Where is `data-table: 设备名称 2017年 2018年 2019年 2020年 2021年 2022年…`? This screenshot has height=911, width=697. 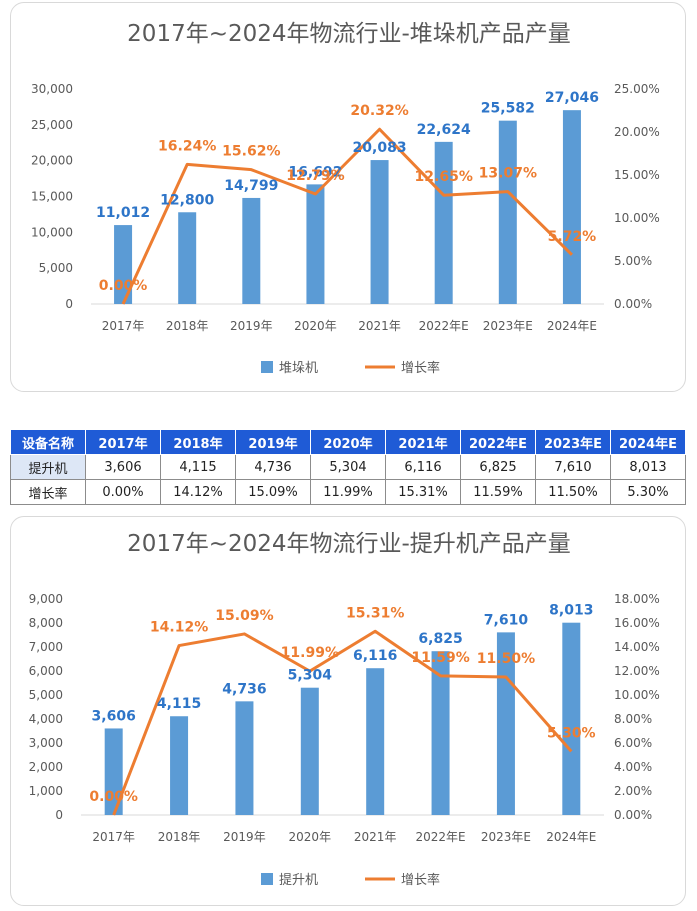 data-table: 设备名称 2017年 2018年 2019年 2020年 2021年 2022年… is located at coordinates (348, 467).